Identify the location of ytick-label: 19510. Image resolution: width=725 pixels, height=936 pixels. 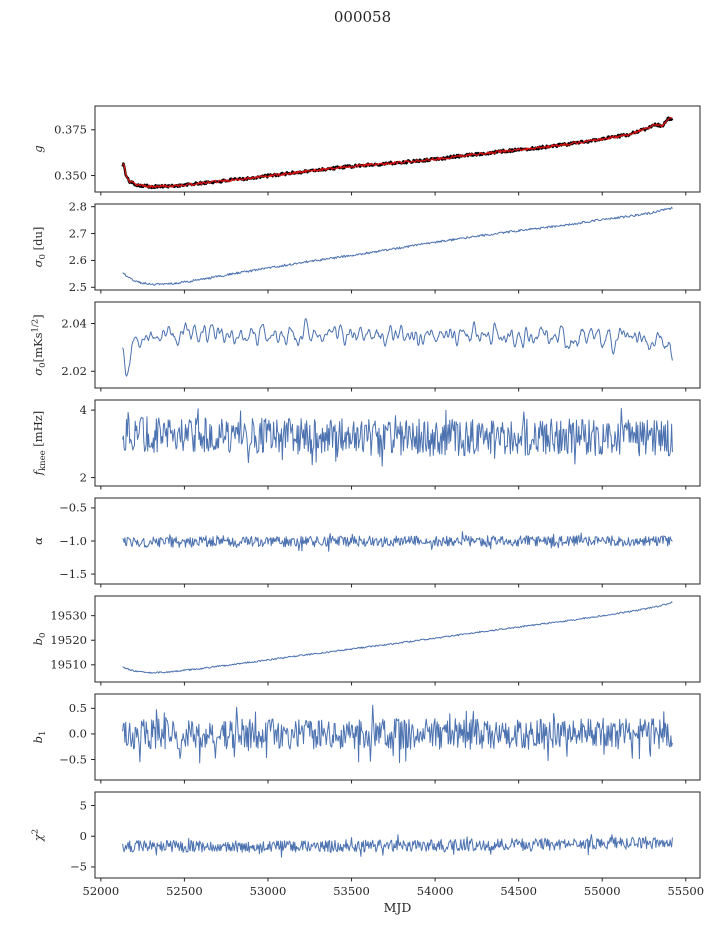
(68, 665).